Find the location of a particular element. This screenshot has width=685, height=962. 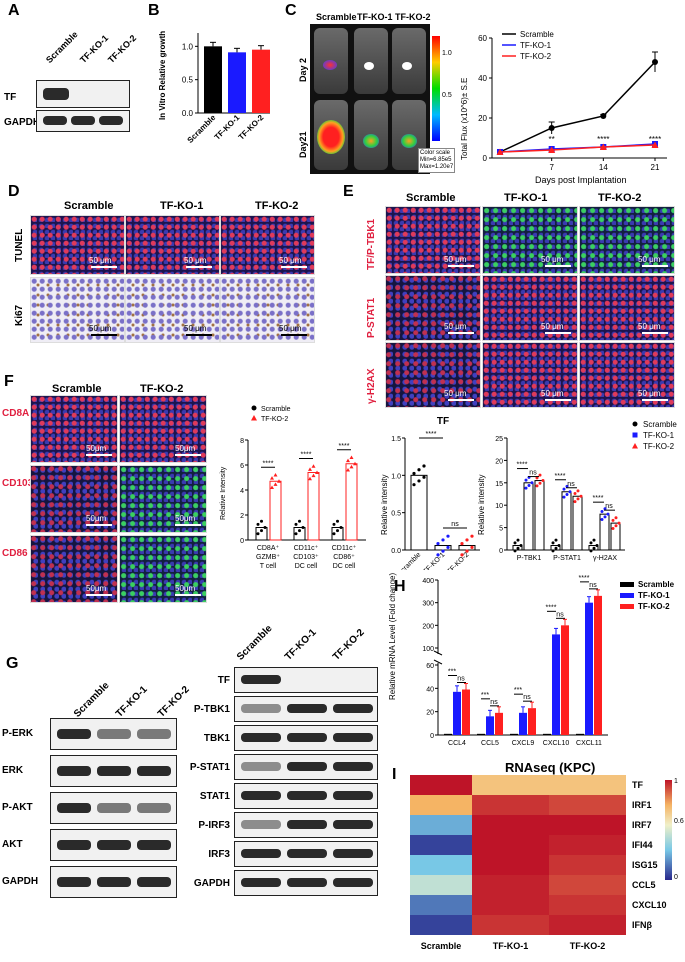

panel-f-col: TF-KO-2 is located at coordinates (162, 389).